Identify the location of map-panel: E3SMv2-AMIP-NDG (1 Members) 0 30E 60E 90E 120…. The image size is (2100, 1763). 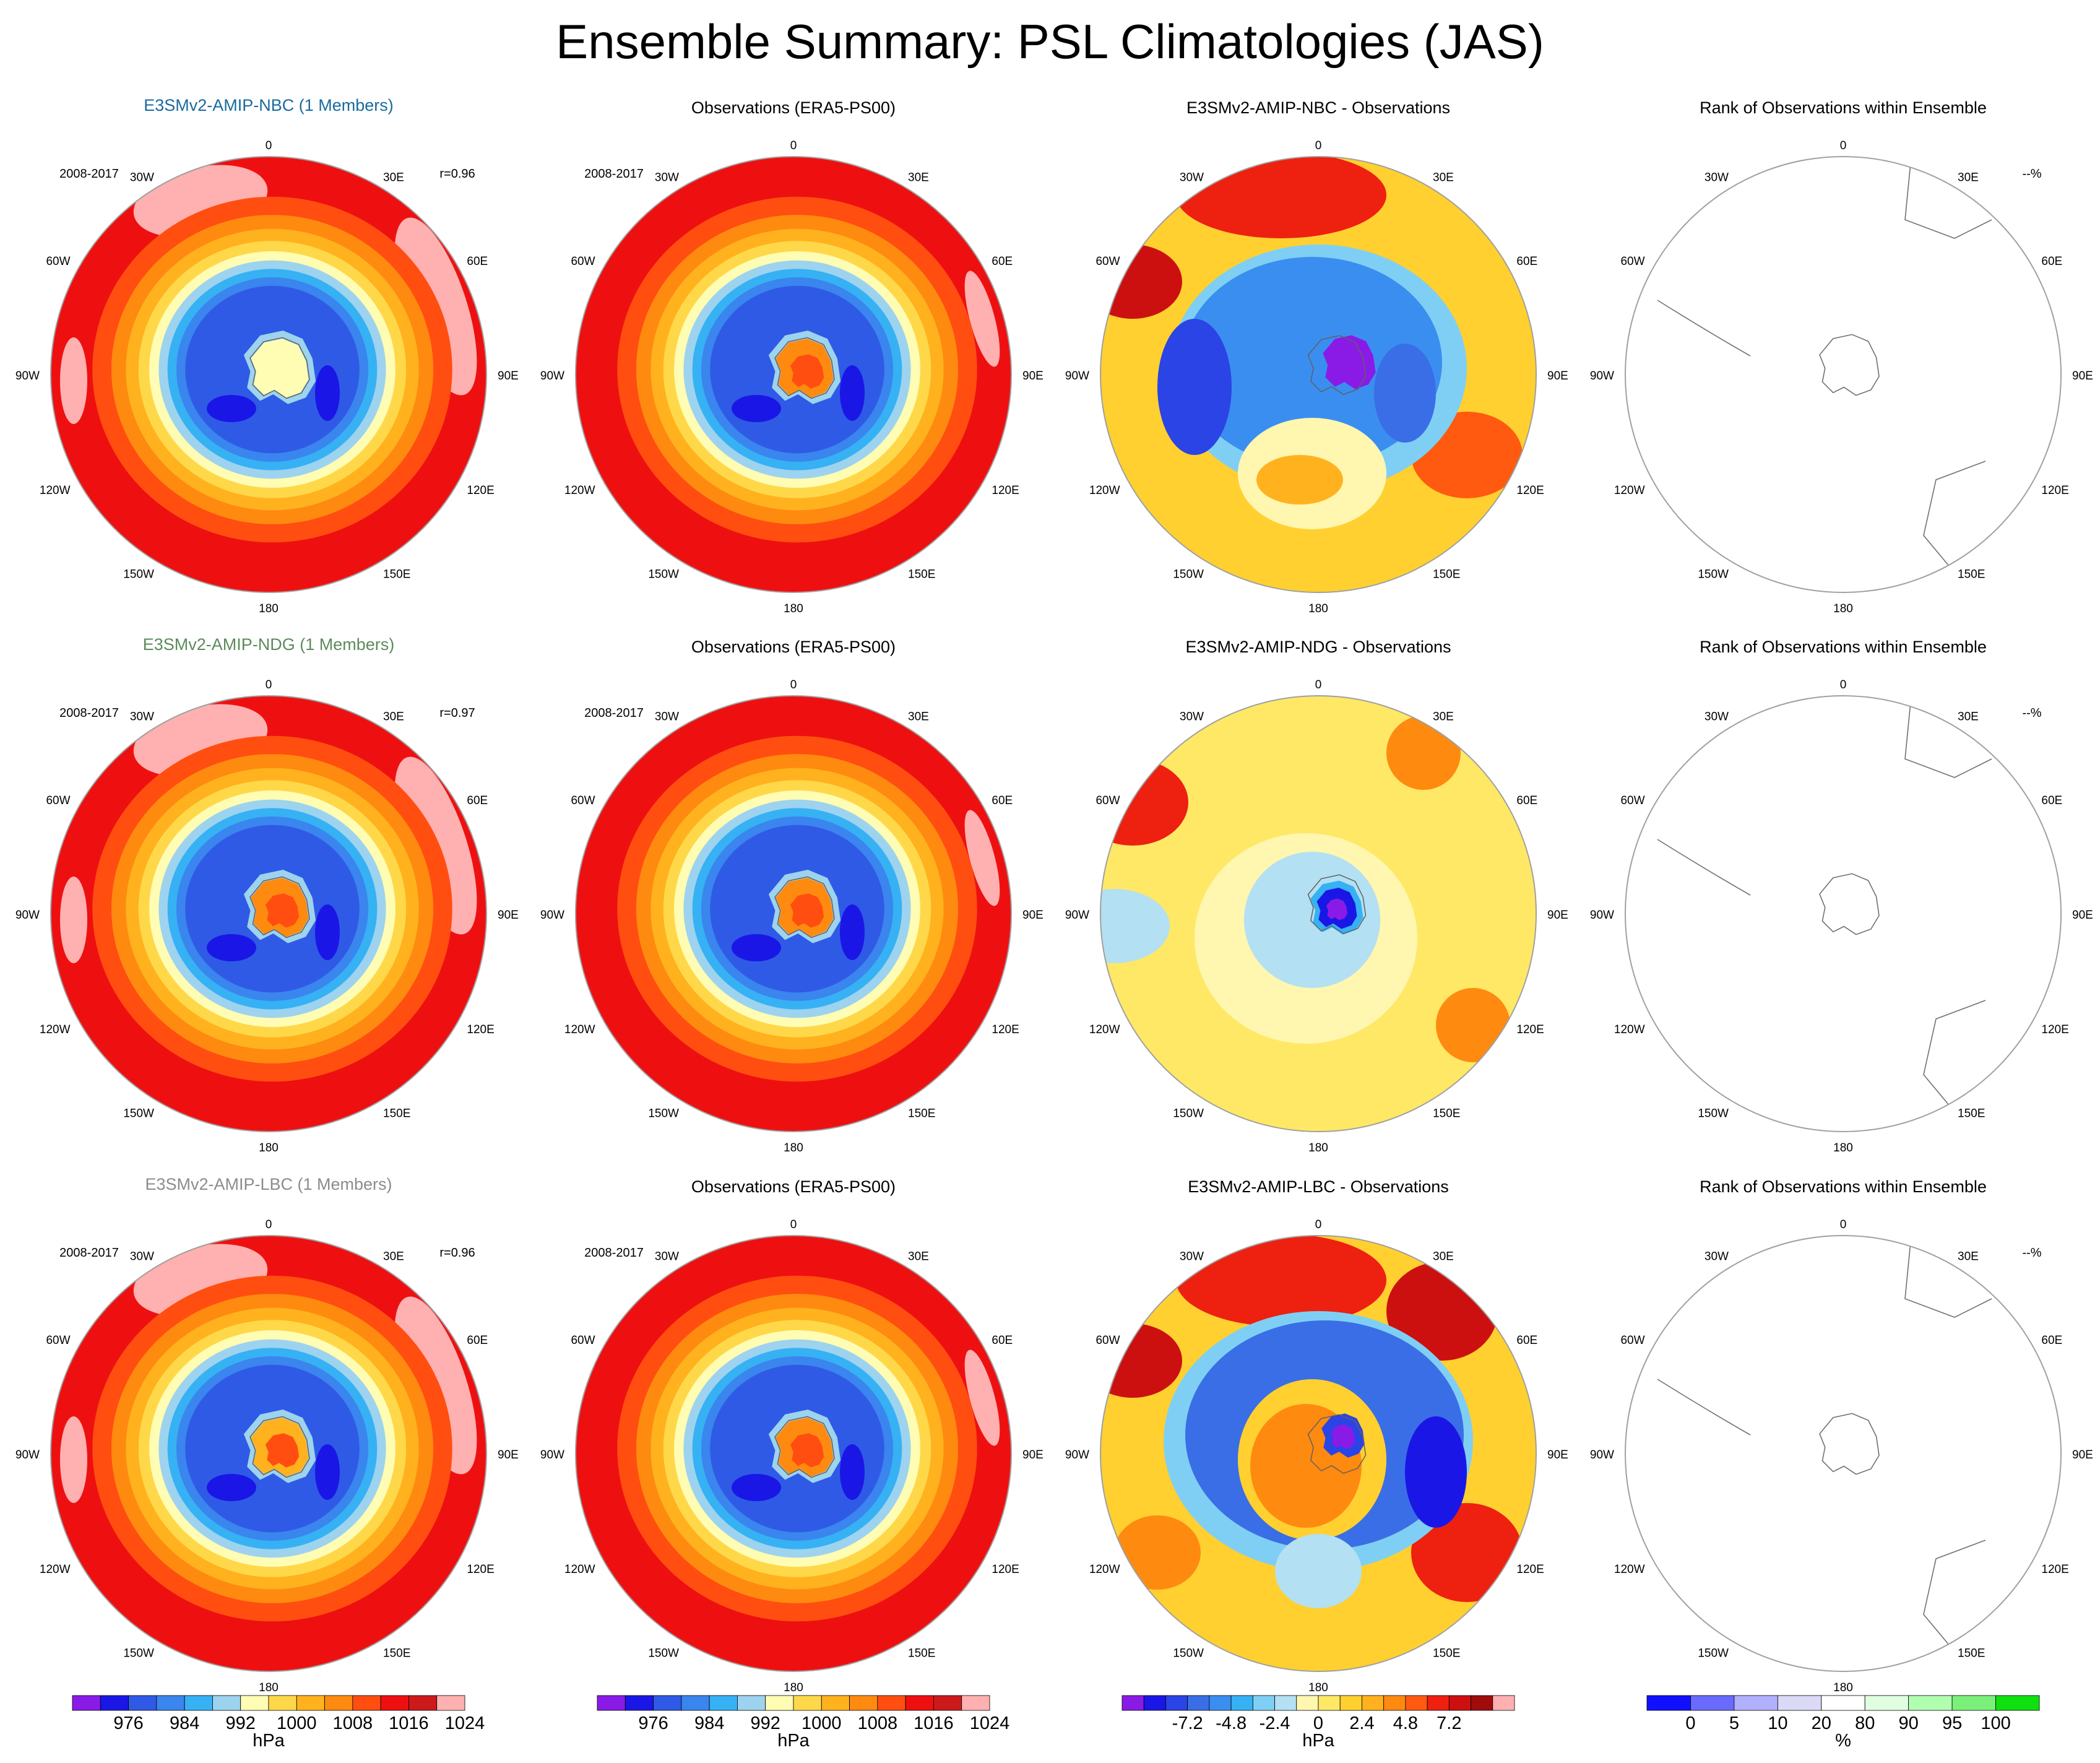
(267, 895).